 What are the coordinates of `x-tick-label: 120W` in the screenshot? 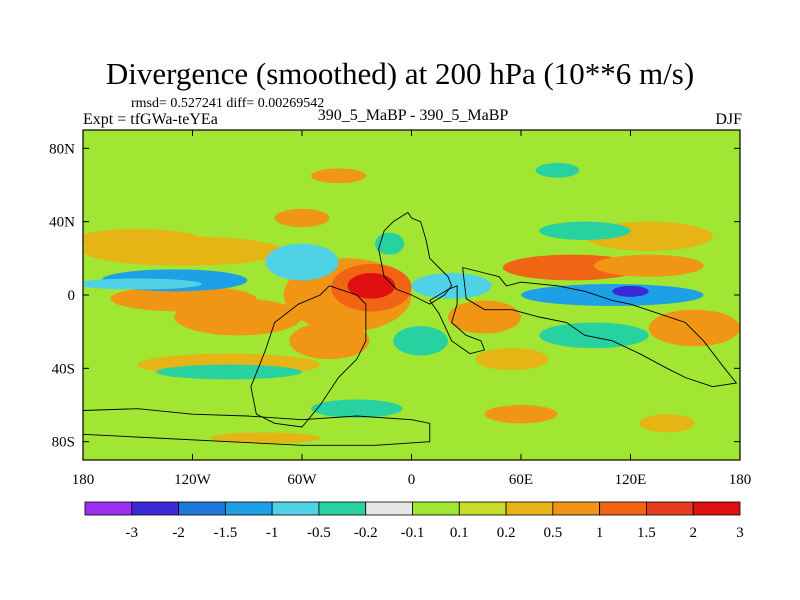 It's located at (193, 480).